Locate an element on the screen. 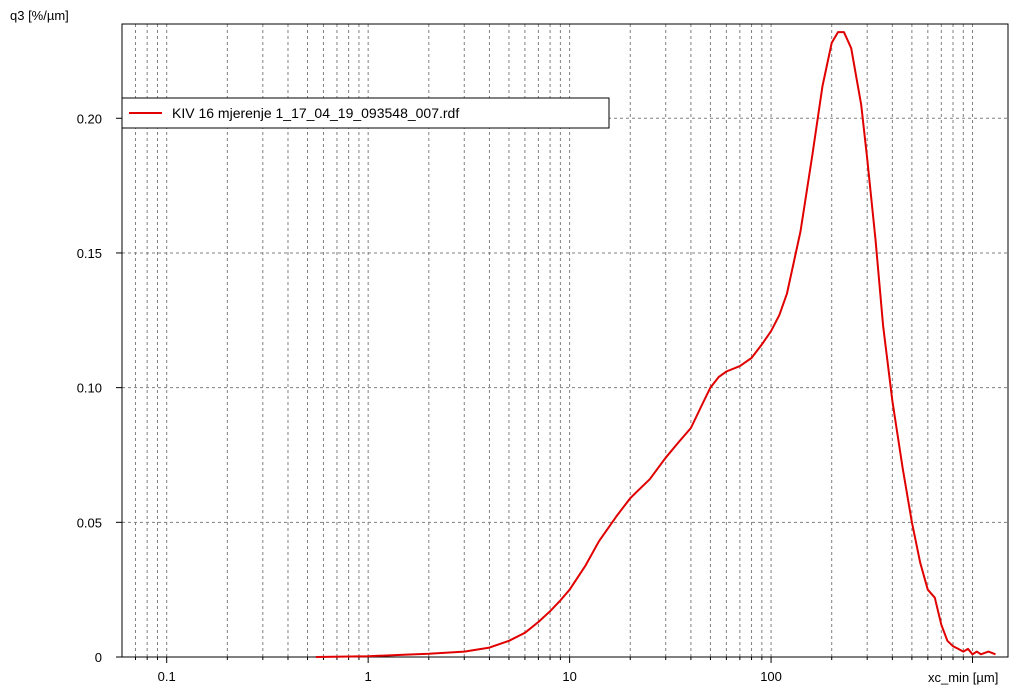 The height and width of the screenshot is (699, 1011). x-tick-label: 0.1 is located at coordinates (167, 676).